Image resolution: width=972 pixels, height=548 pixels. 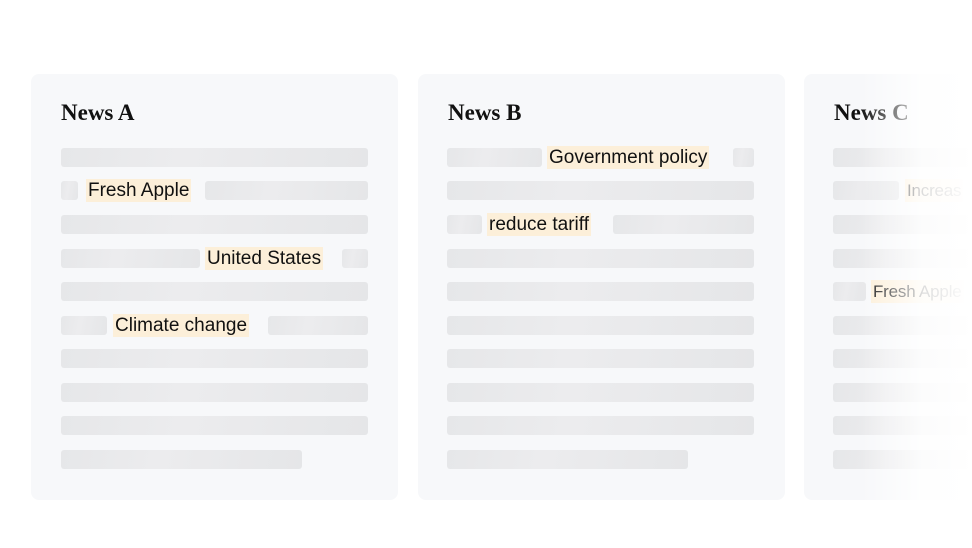 What do you see at coordinates (934, 190) in the screenshot?
I see `highlighted-keyword: Increas` at bounding box center [934, 190].